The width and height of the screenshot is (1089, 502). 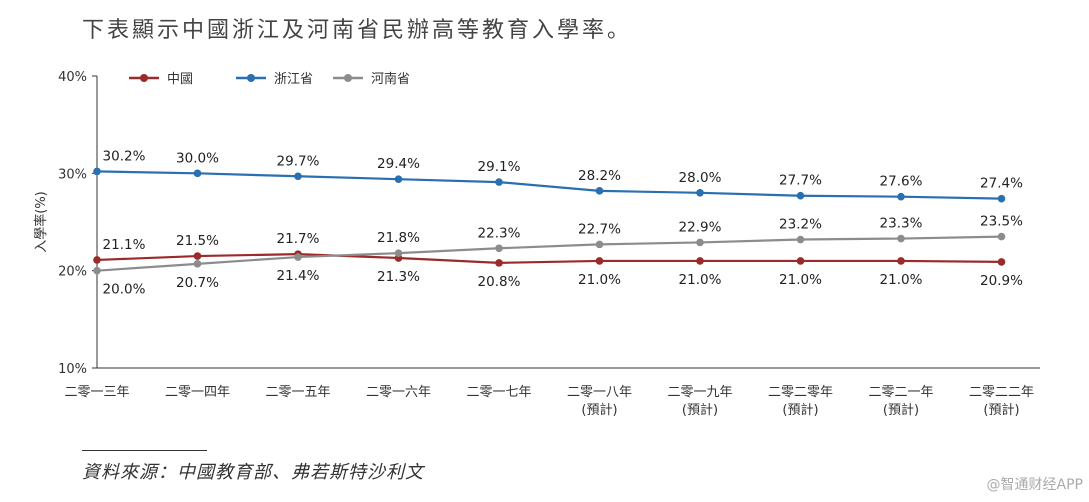 I want to click on data-label: 21.5%, so click(x=197, y=241).